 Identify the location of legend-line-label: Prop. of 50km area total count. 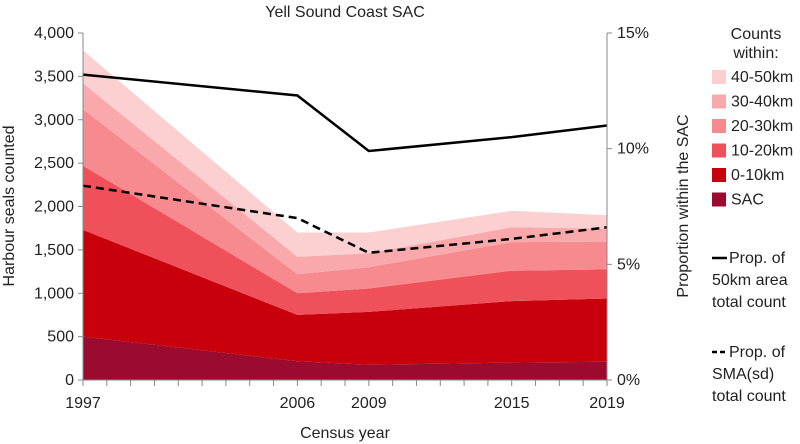
(750, 280).